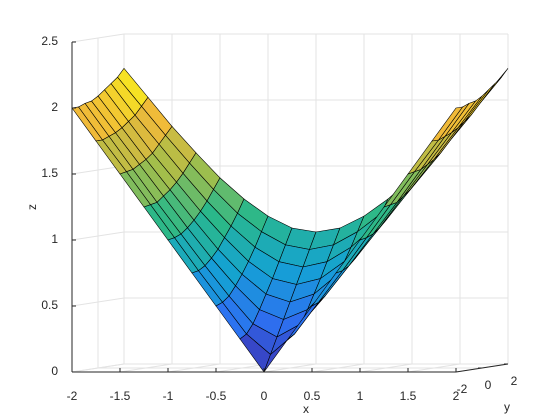  Describe the element at coordinates (360, 396) in the screenshot. I see `x-tick-label: 1` at that location.